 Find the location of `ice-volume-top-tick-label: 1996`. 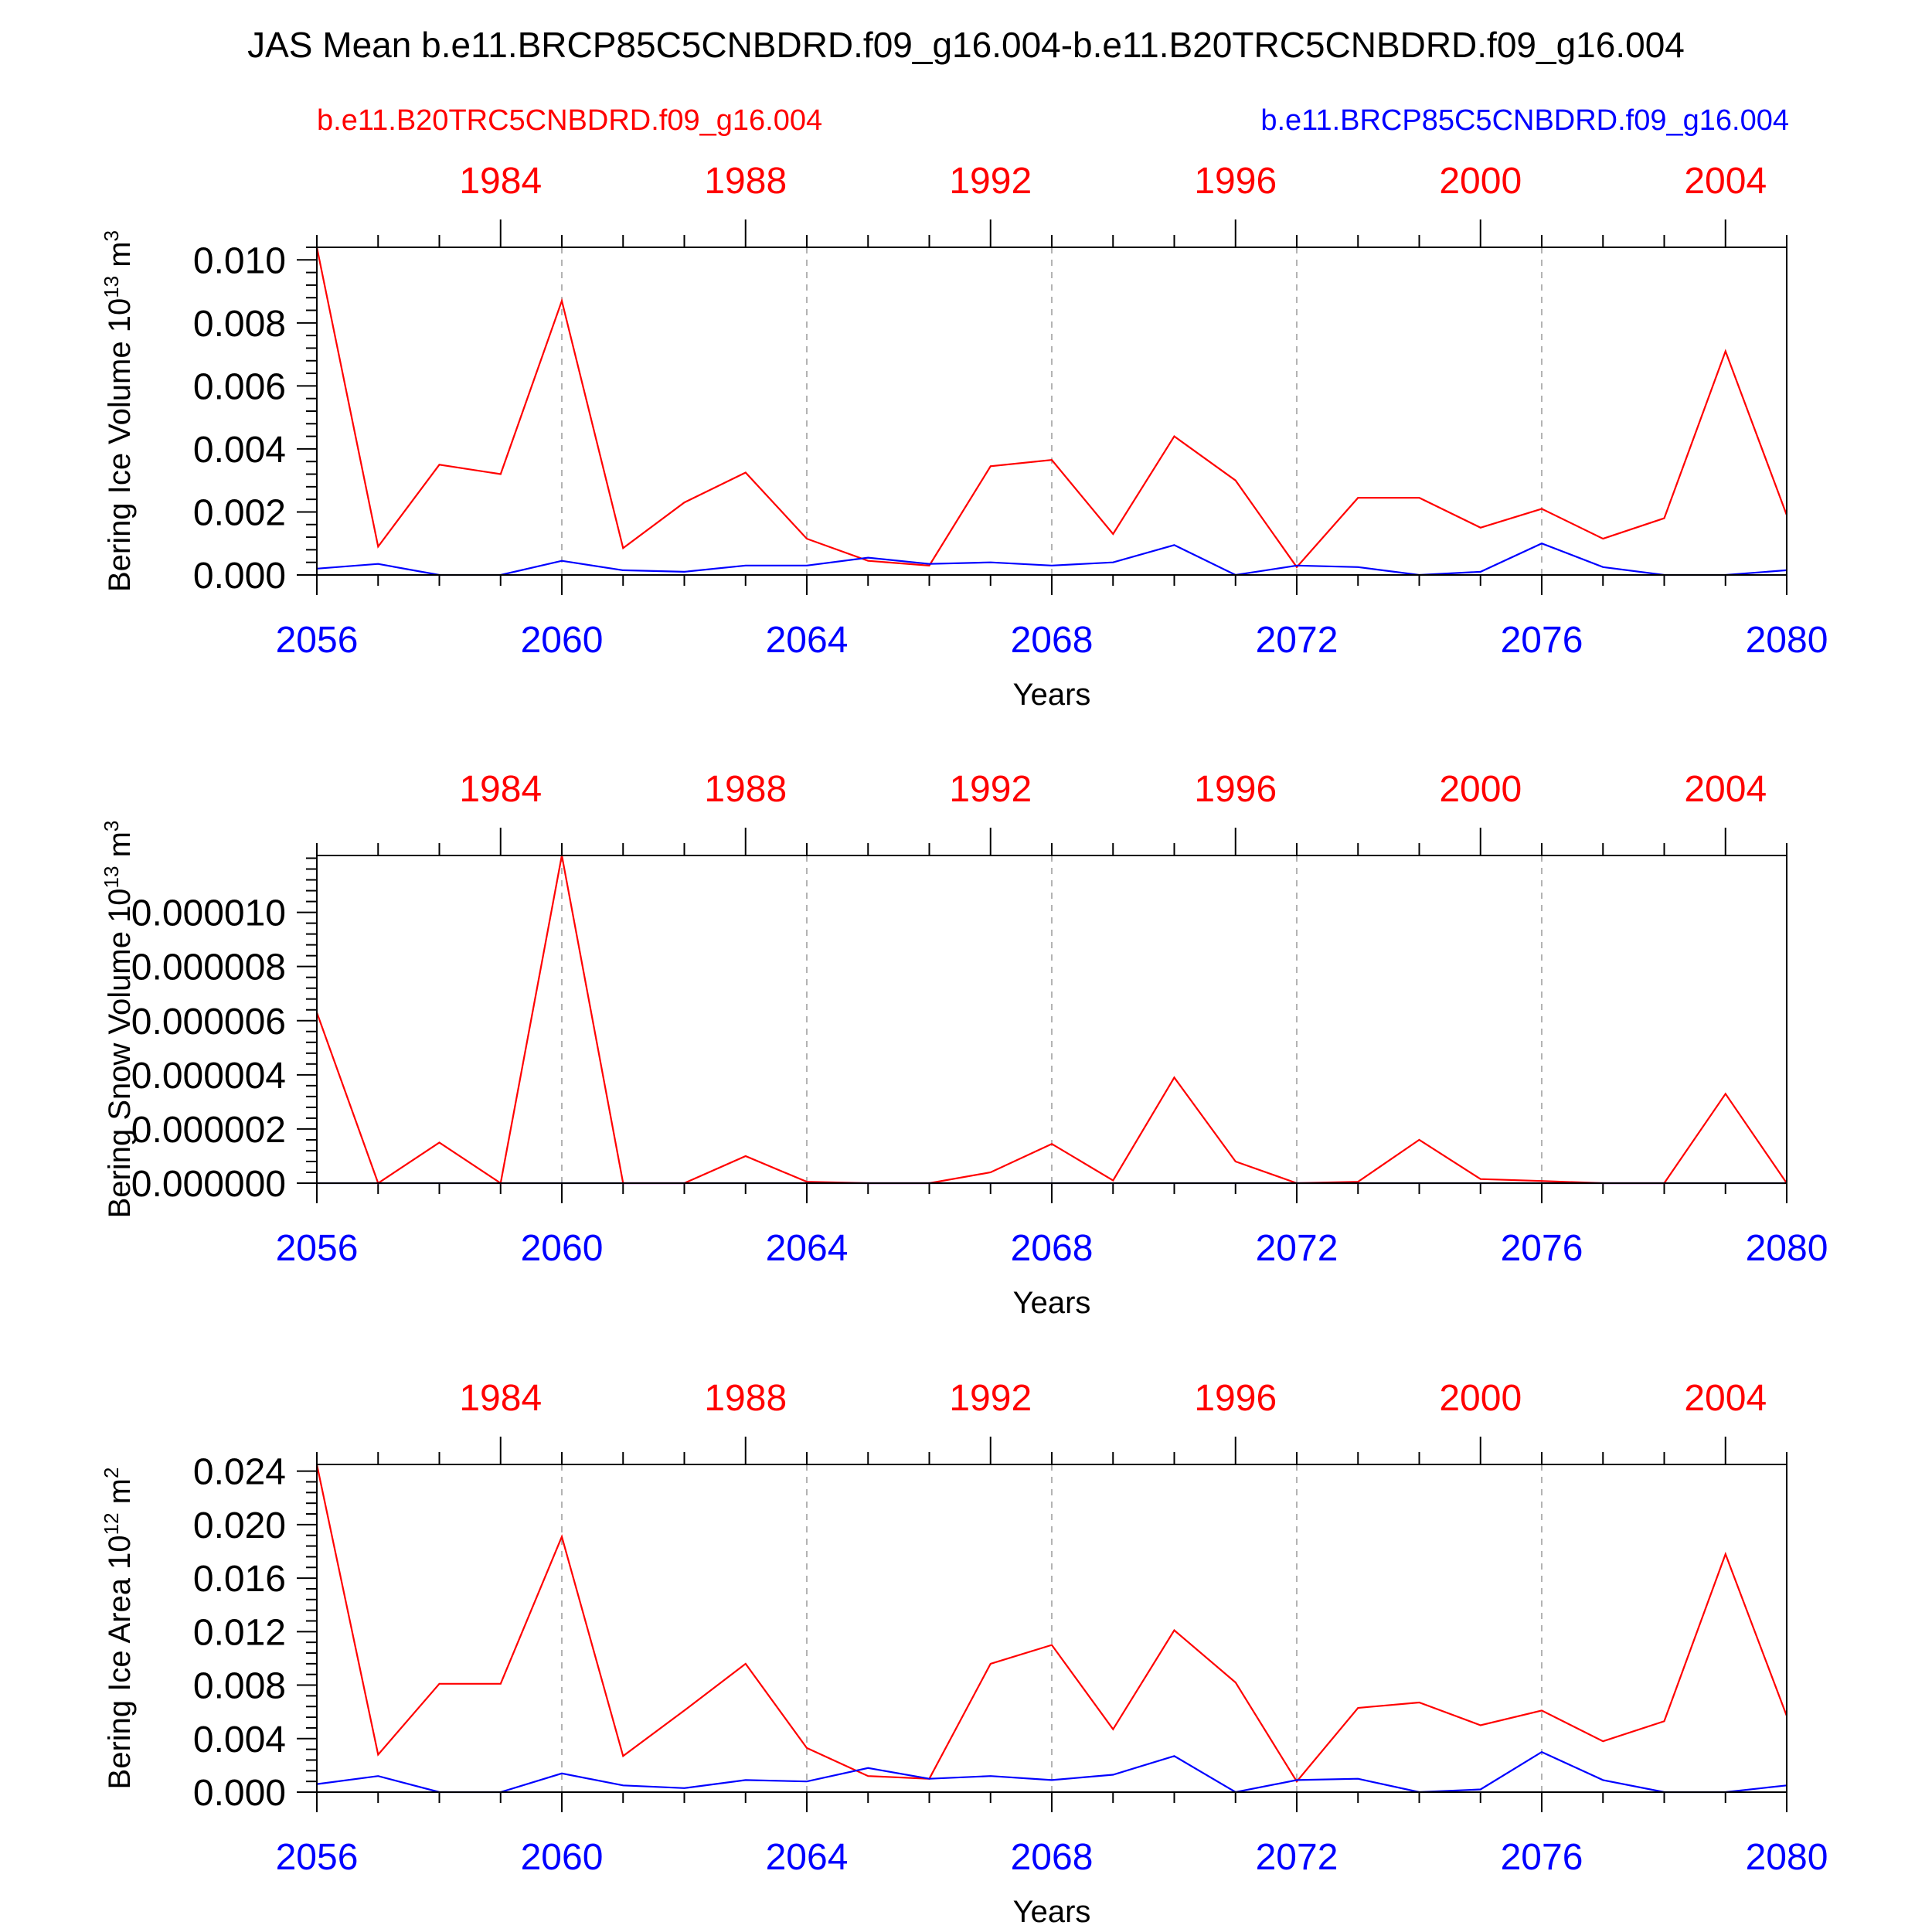

ice-volume-top-tick-label: 1996 is located at coordinates (1235, 182).